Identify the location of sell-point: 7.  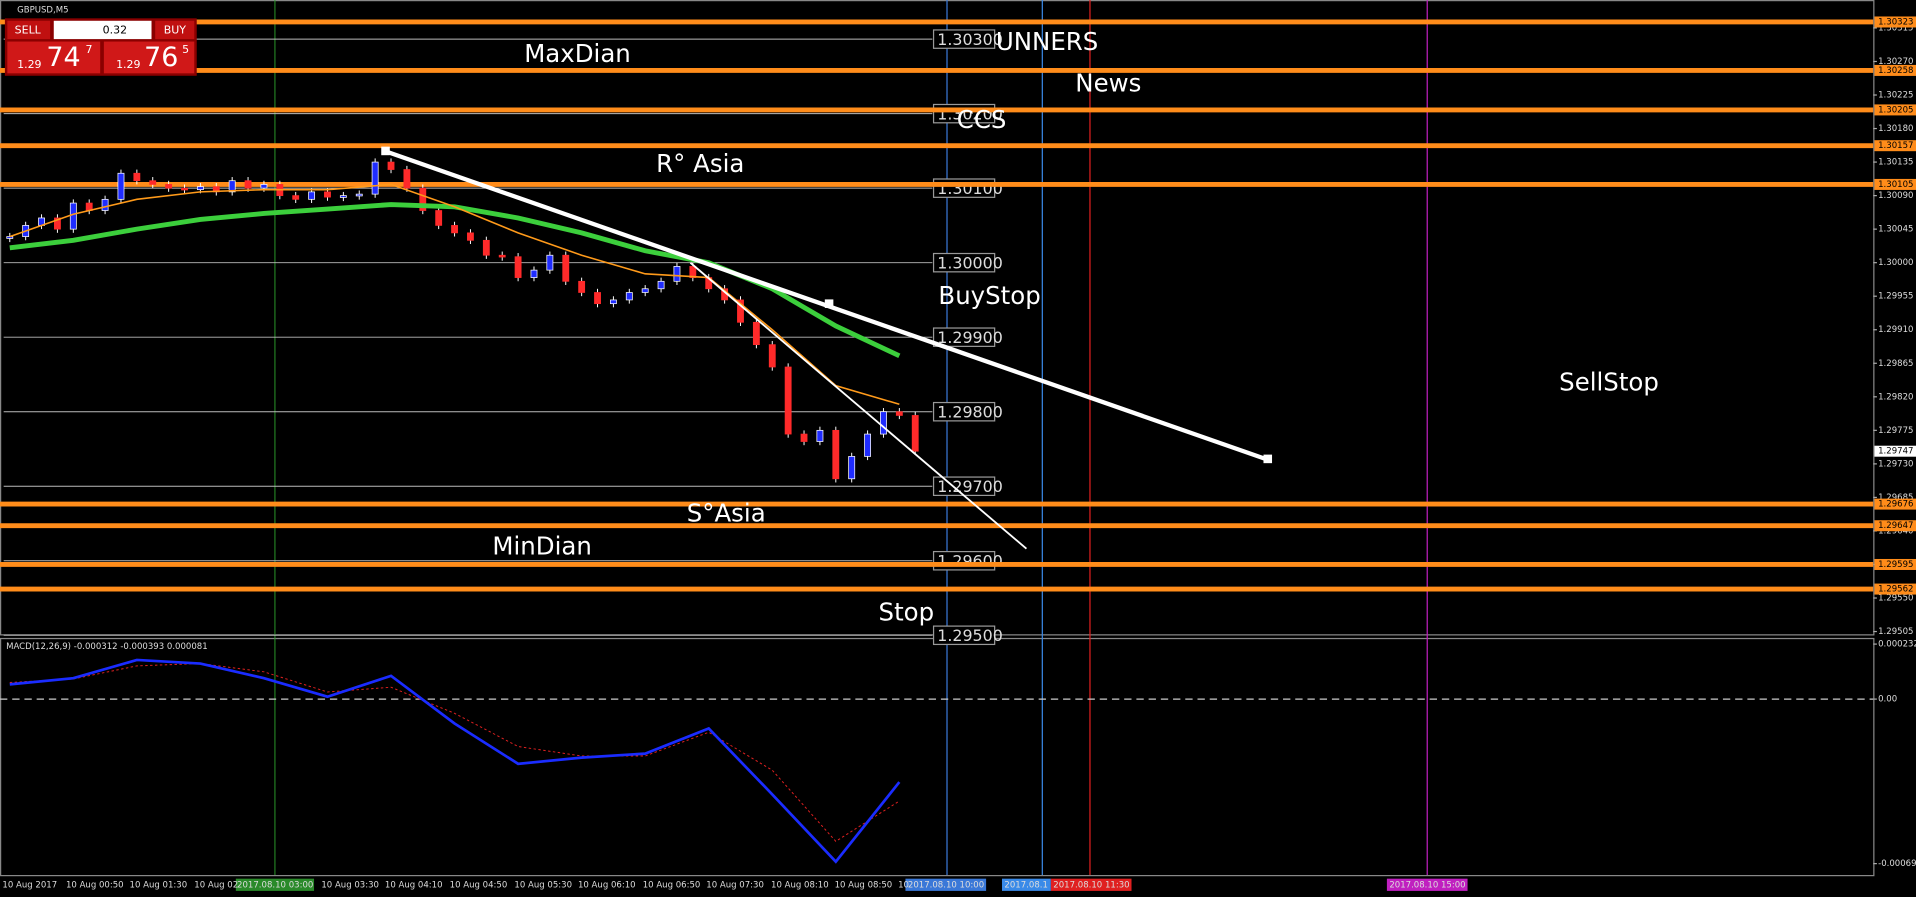
(89, 49).